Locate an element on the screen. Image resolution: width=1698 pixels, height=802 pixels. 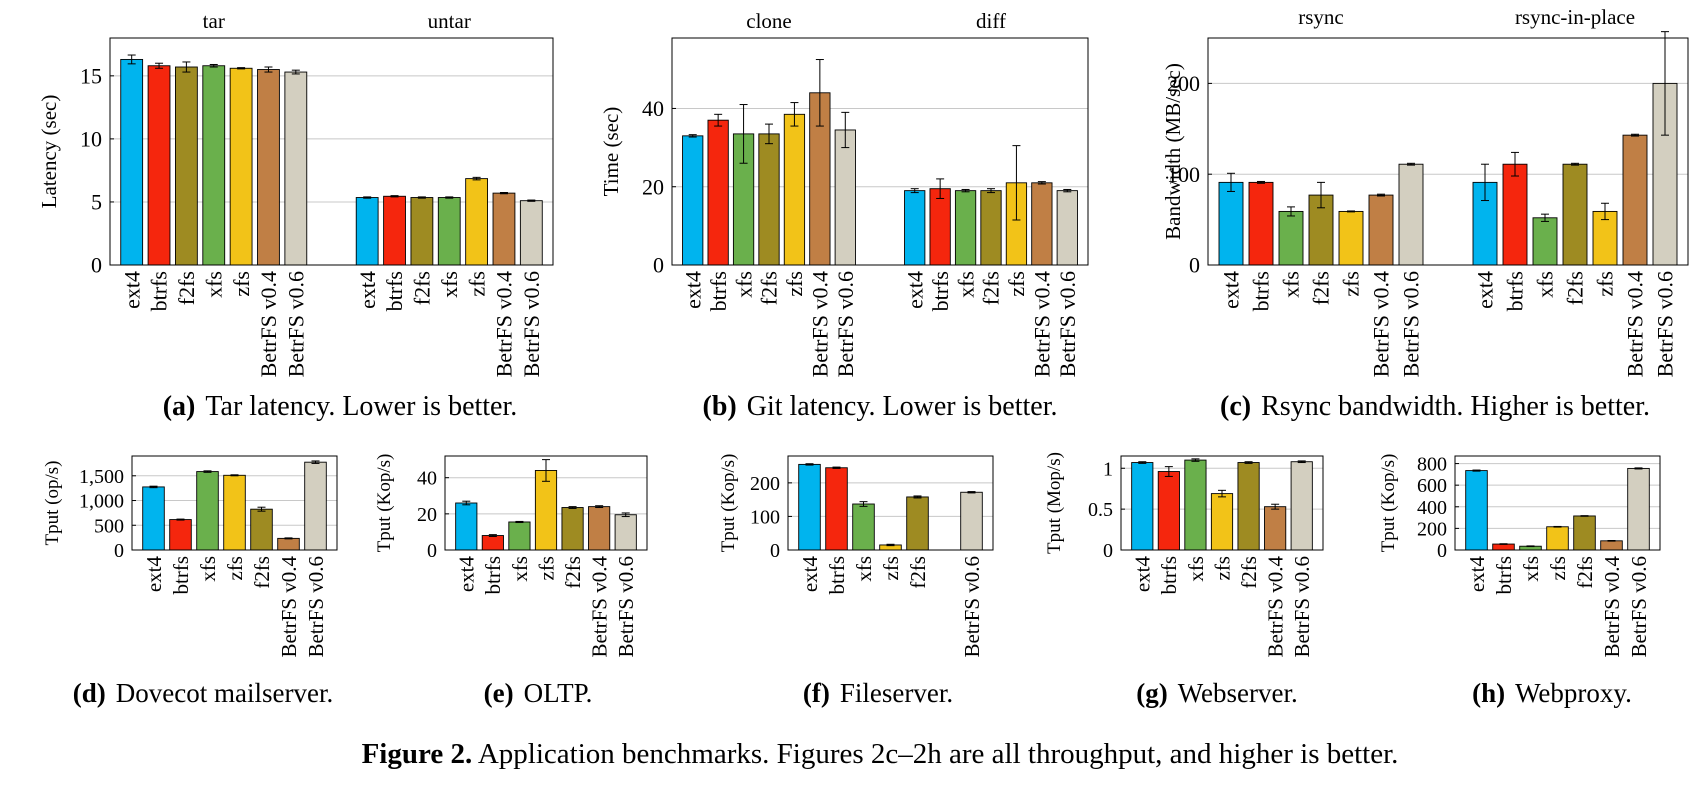
y-tick-label: 500 is located at coordinates (109, 526).